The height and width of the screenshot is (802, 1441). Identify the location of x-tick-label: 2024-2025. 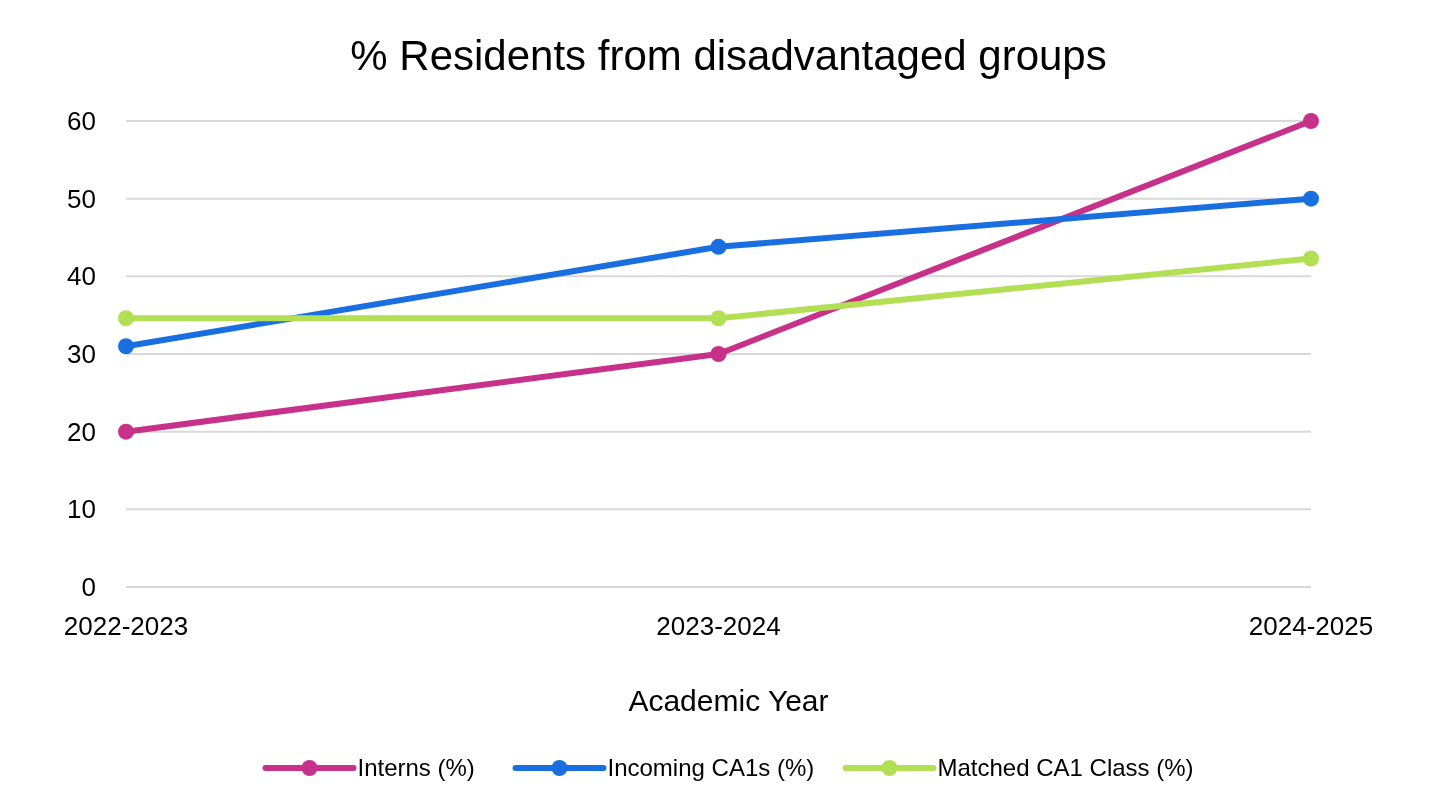
(1311, 626).